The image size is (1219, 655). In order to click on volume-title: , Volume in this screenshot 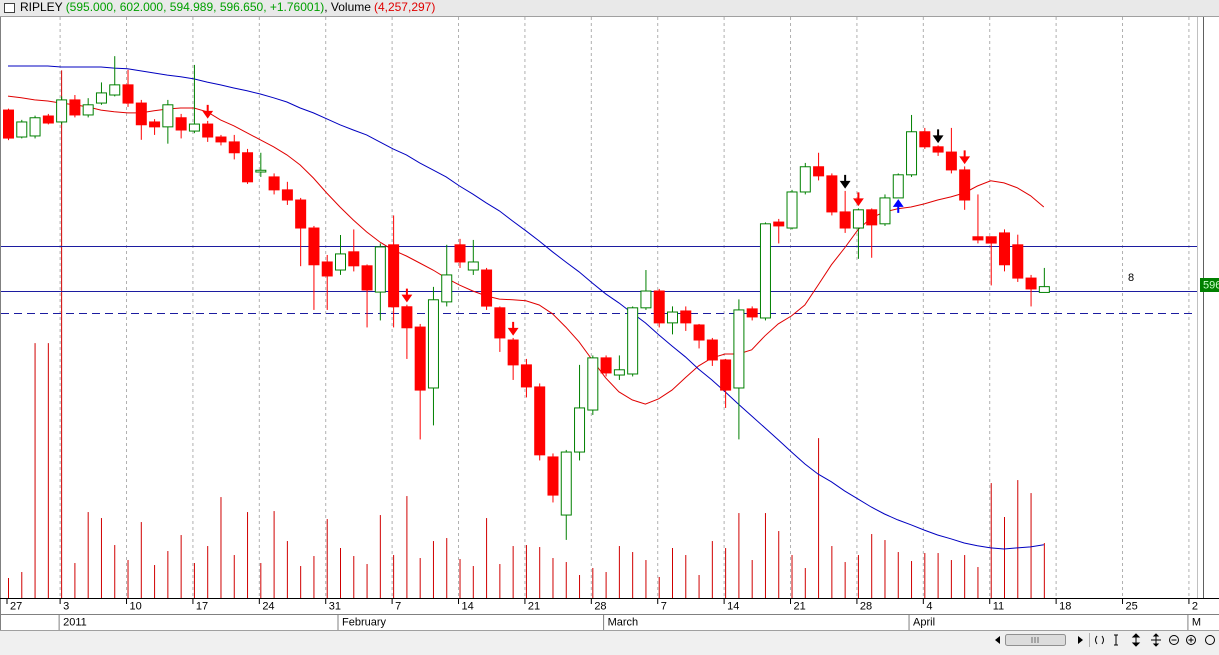, I will do `click(347, 7)`.